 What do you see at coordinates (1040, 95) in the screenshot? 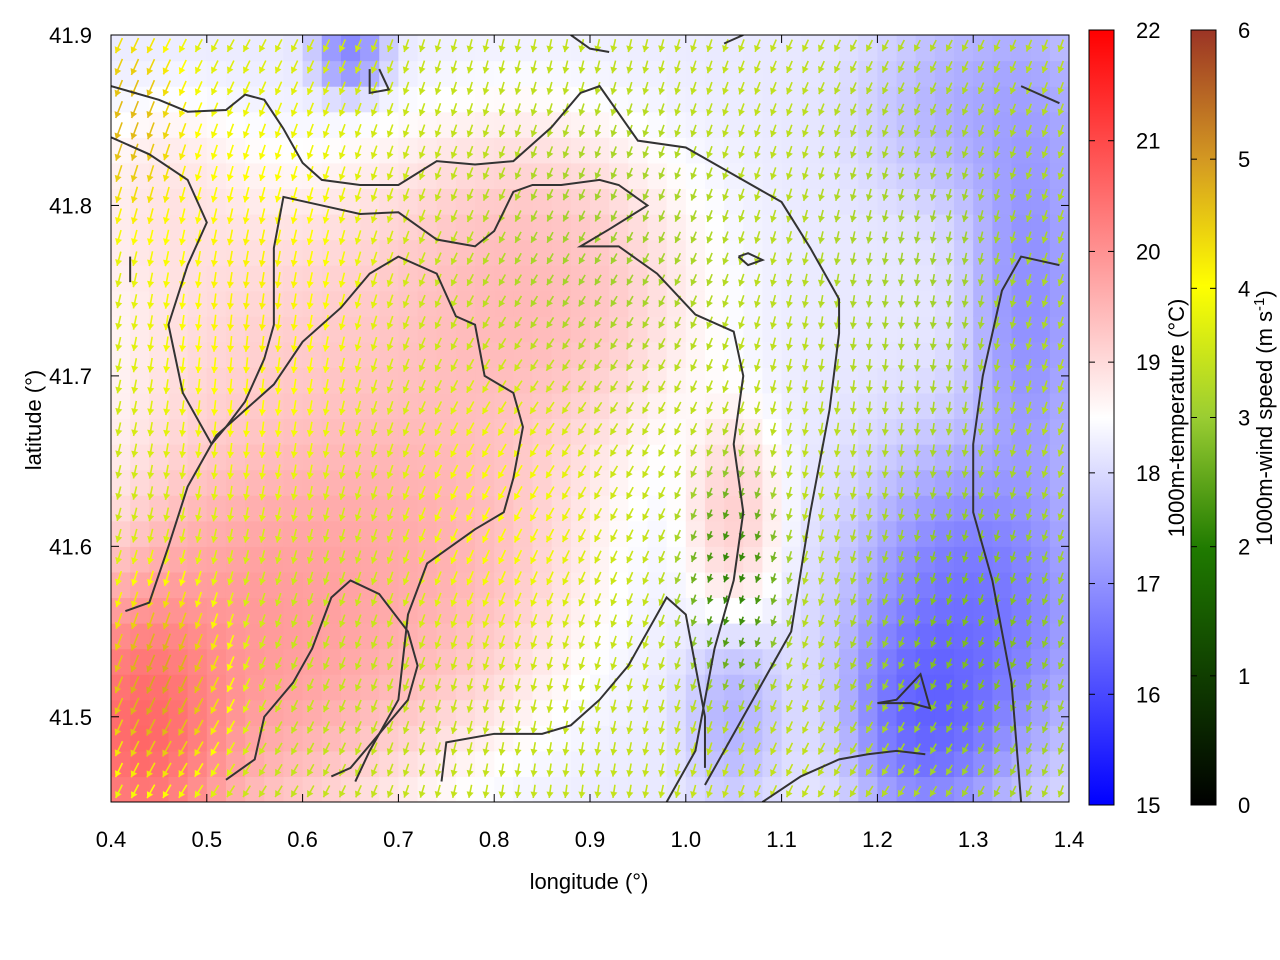
I see `contour-line` at bounding box center [1040, 95].